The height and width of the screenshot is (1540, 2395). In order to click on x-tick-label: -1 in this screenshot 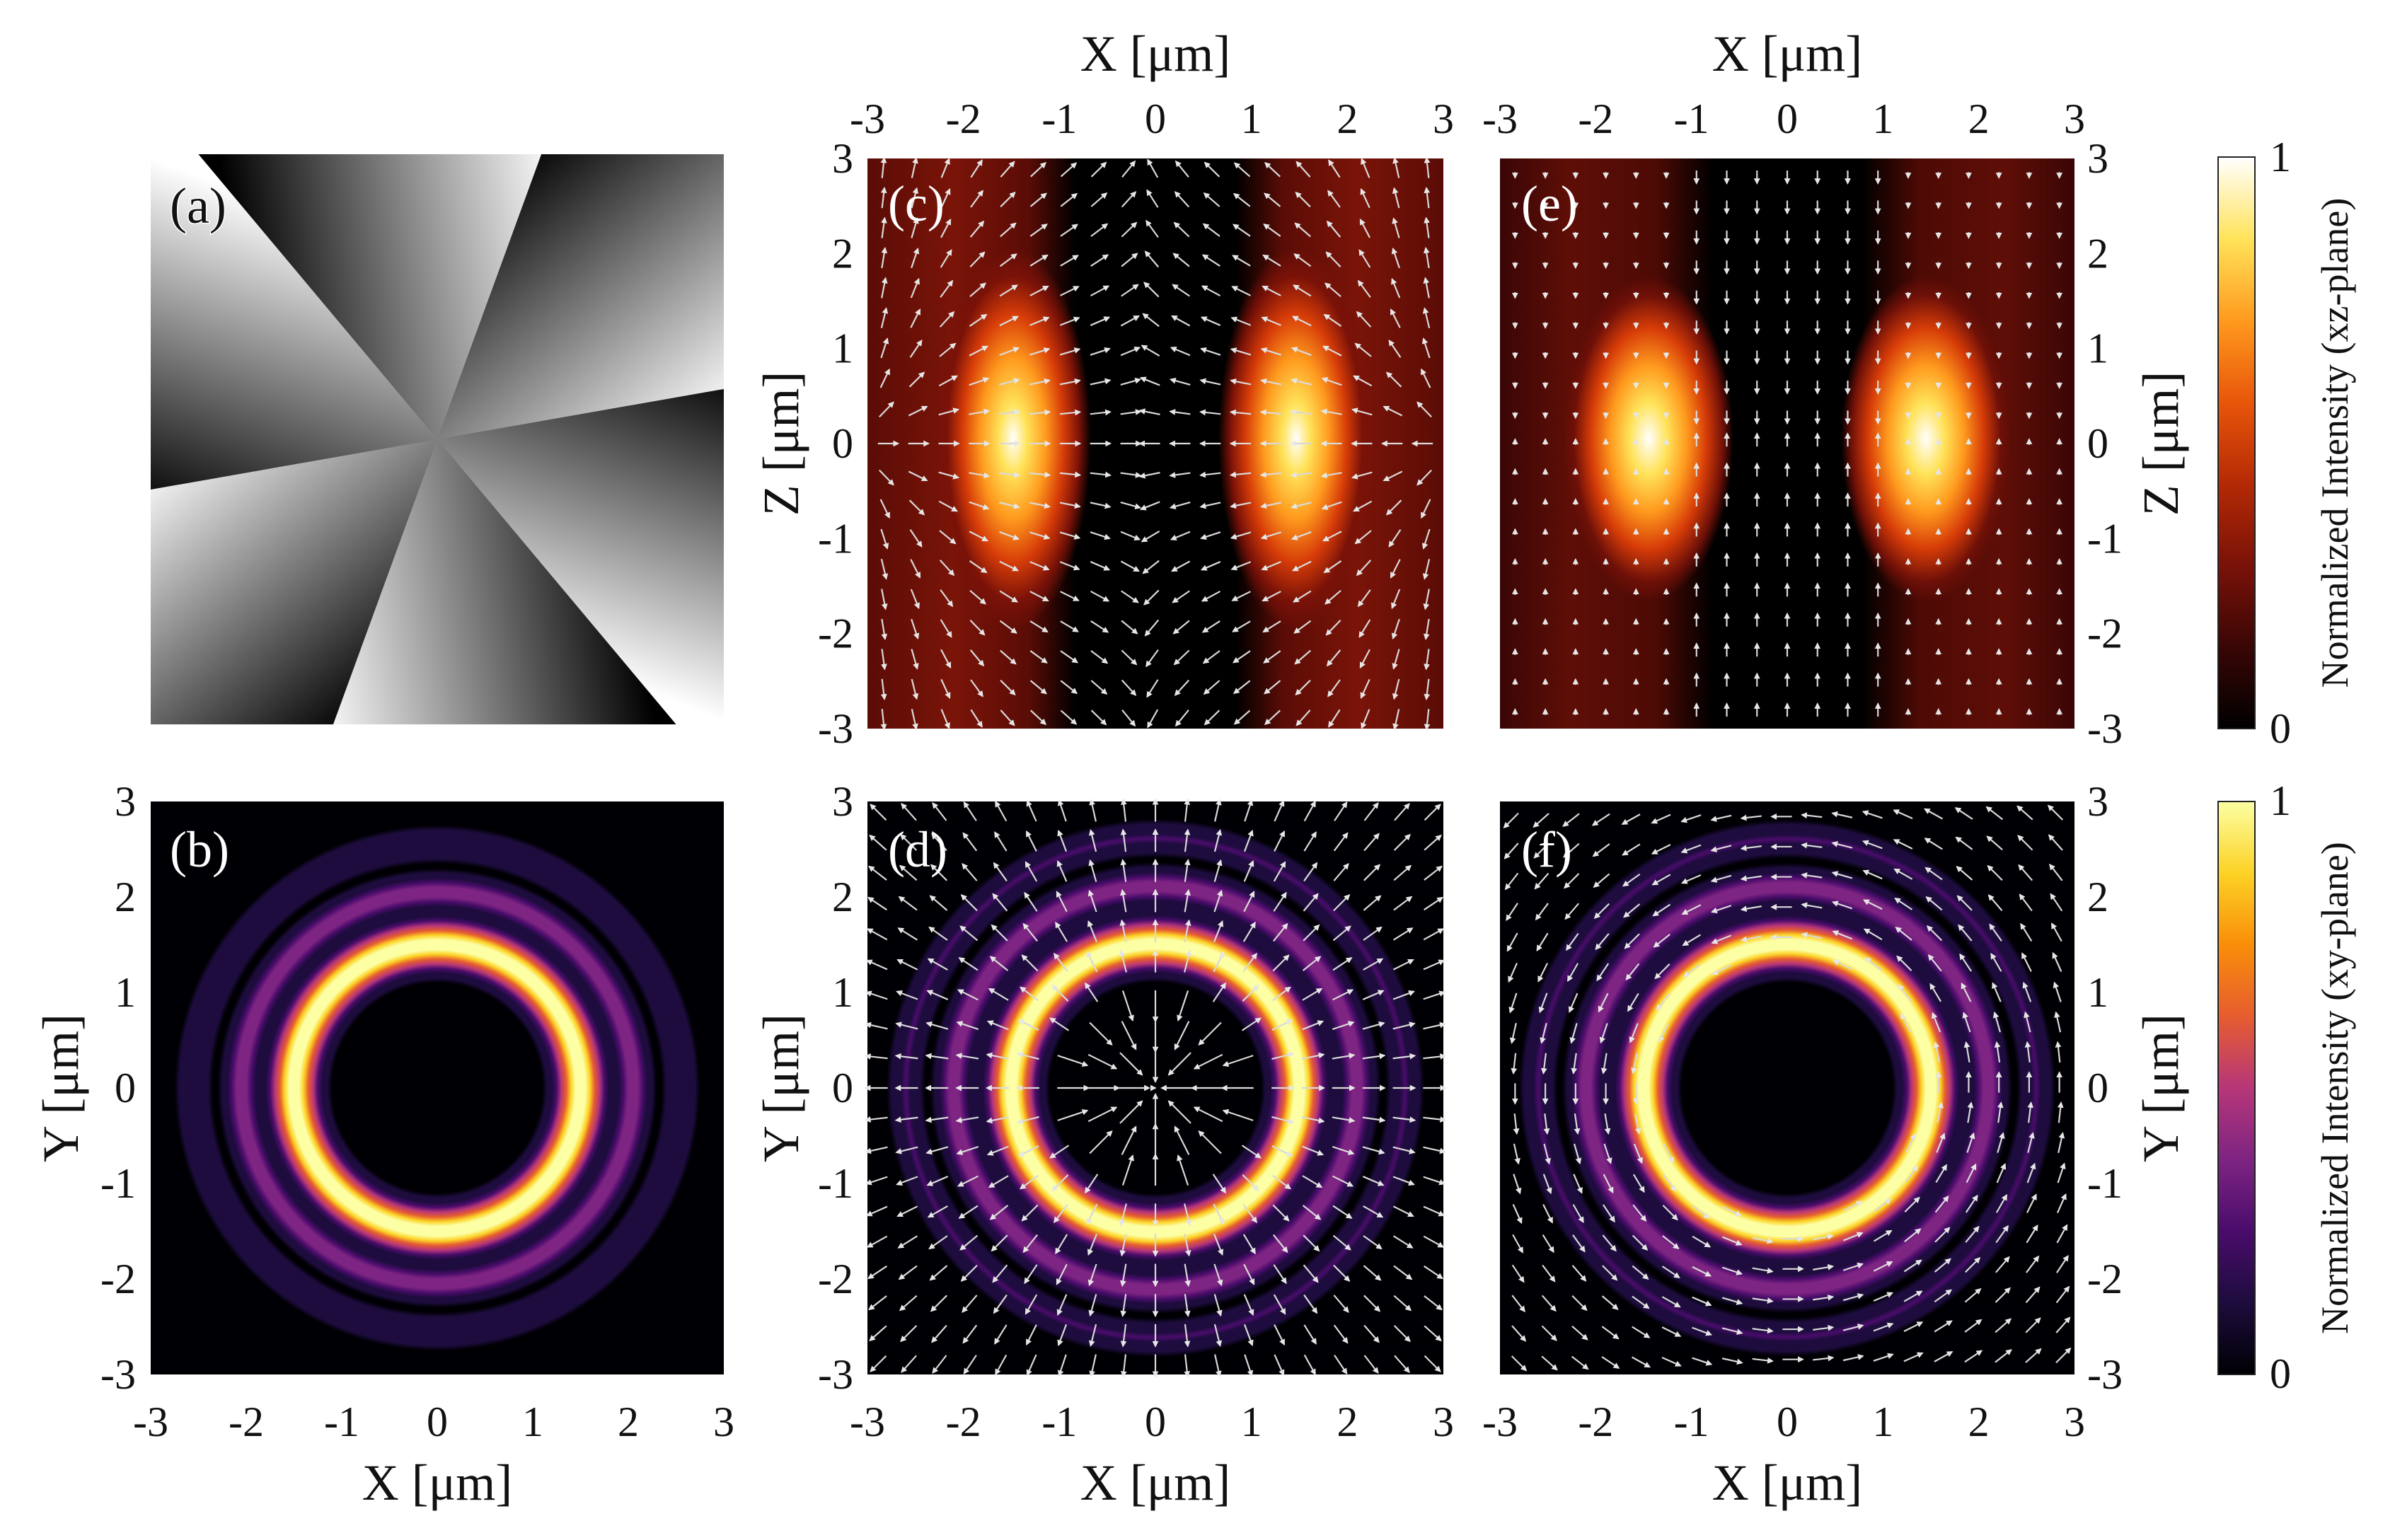, I will do `click(1059, 1422)`.